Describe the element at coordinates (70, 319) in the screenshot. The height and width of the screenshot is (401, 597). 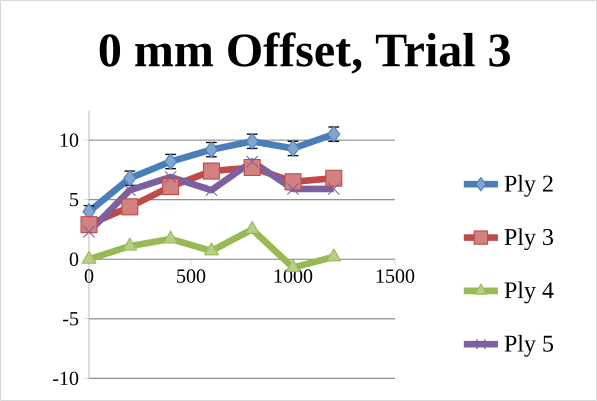
I see `y-tick-label: -5` at that location.